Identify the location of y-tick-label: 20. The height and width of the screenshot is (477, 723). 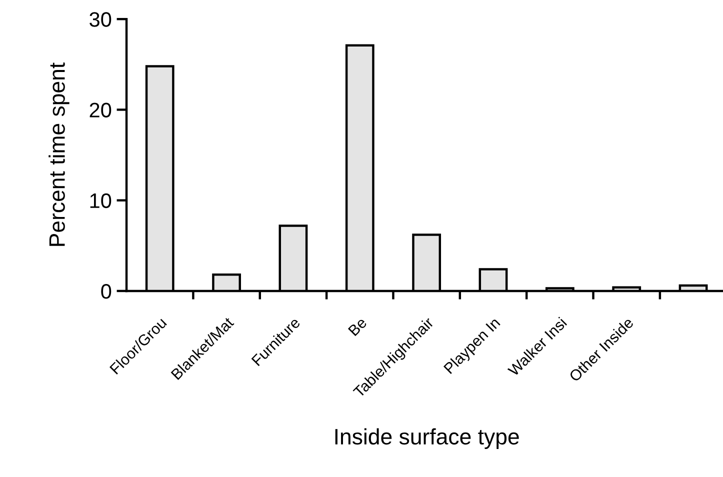
(101, 110).